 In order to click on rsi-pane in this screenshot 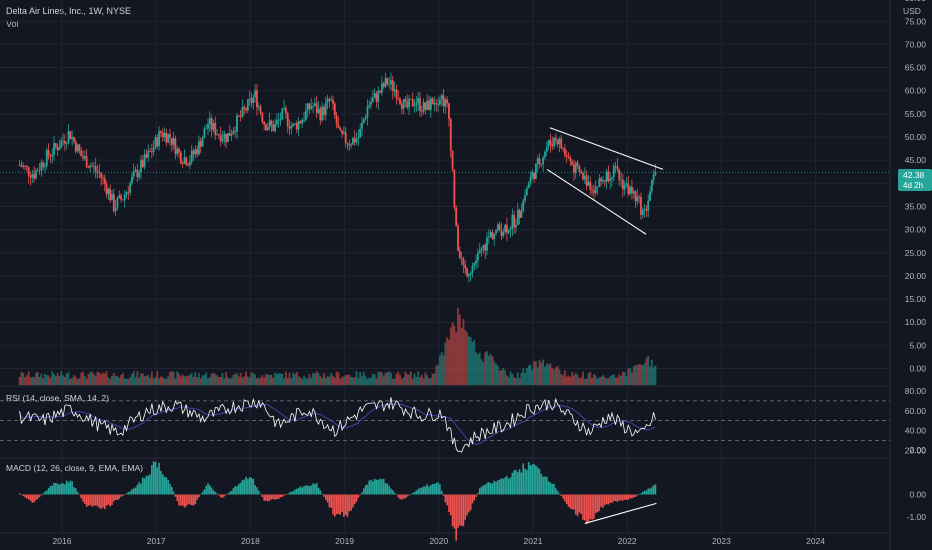, I will do `click(445, 425)`.